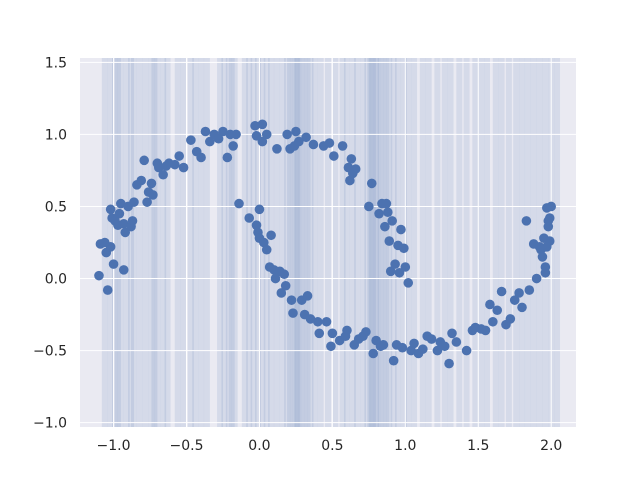 The width and height of the screenshot is (640, 480). What do you see at coordinates (50, 243) in the screenshot?
I see `y-axis-ticks: −1.0 −0.5 0.0 0.5 1.0 1.5` at bounding box center [50, 243].